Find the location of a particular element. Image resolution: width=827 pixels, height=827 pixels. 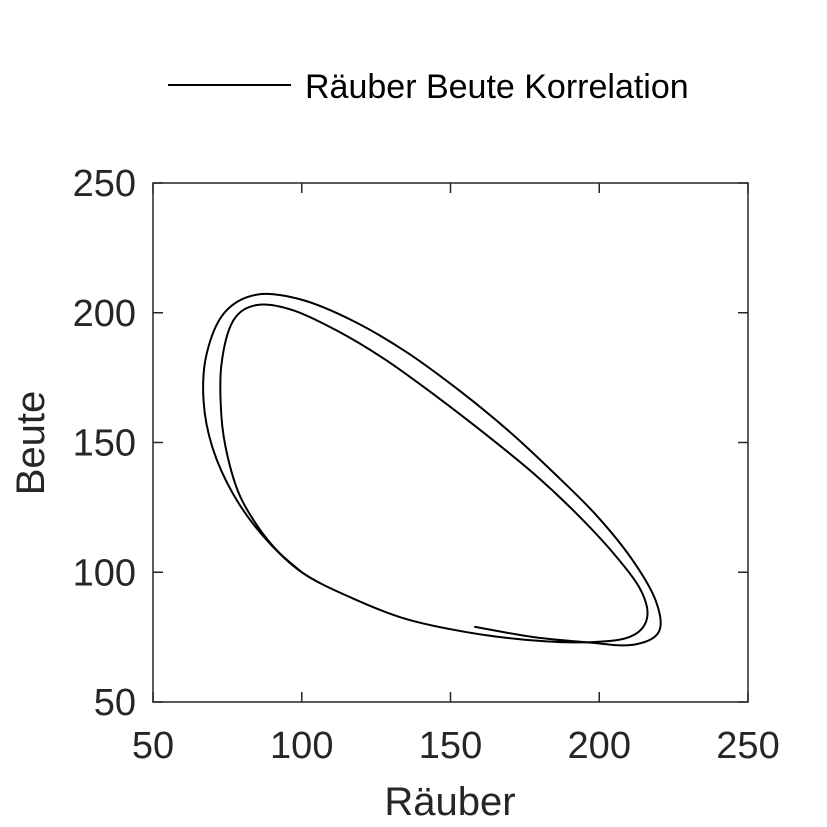

x-tick-label: 200 is located at coordinates (599, 746).